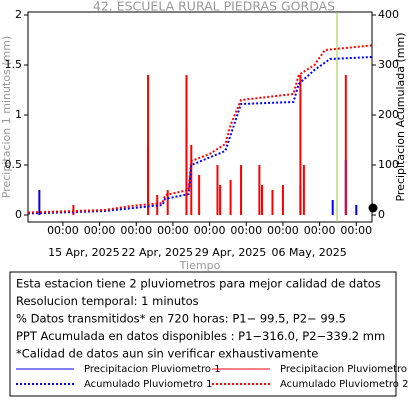 The height and width of the screenshot is (404, 408). Describe the element at coordinates (18, 114) in the screenshot. I see `y-tick-label: 1` at that location.